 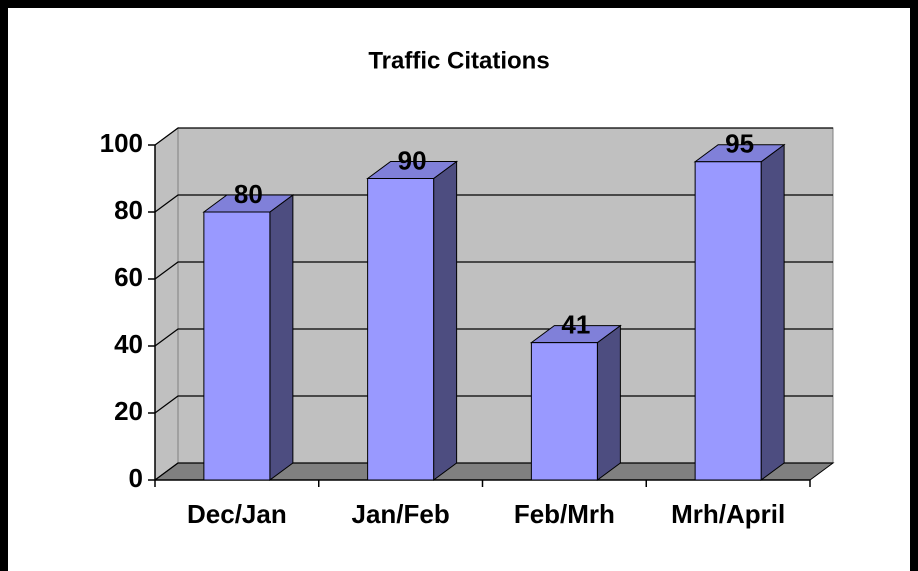 What do you see at coordinates (575, 325) in the screenshot?
I see `value-label: 41` at bounding box center [575, 325].